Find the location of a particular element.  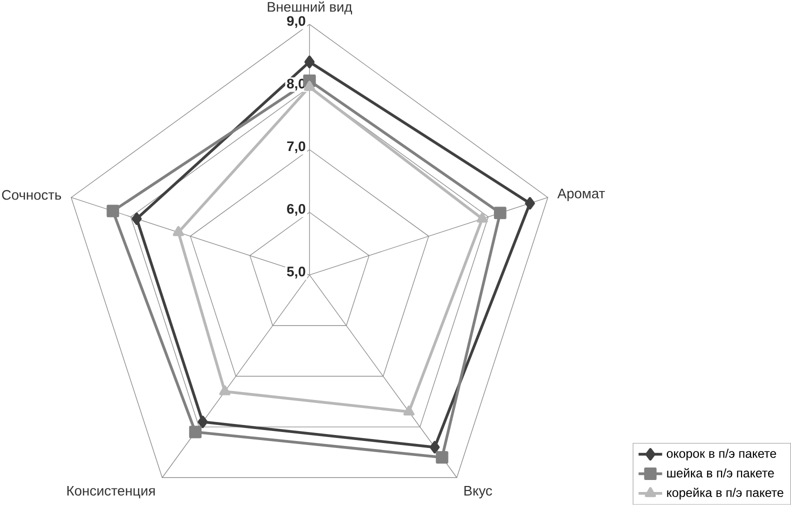

y-tick-label: 5,0 is located at coordinates (296, 272).